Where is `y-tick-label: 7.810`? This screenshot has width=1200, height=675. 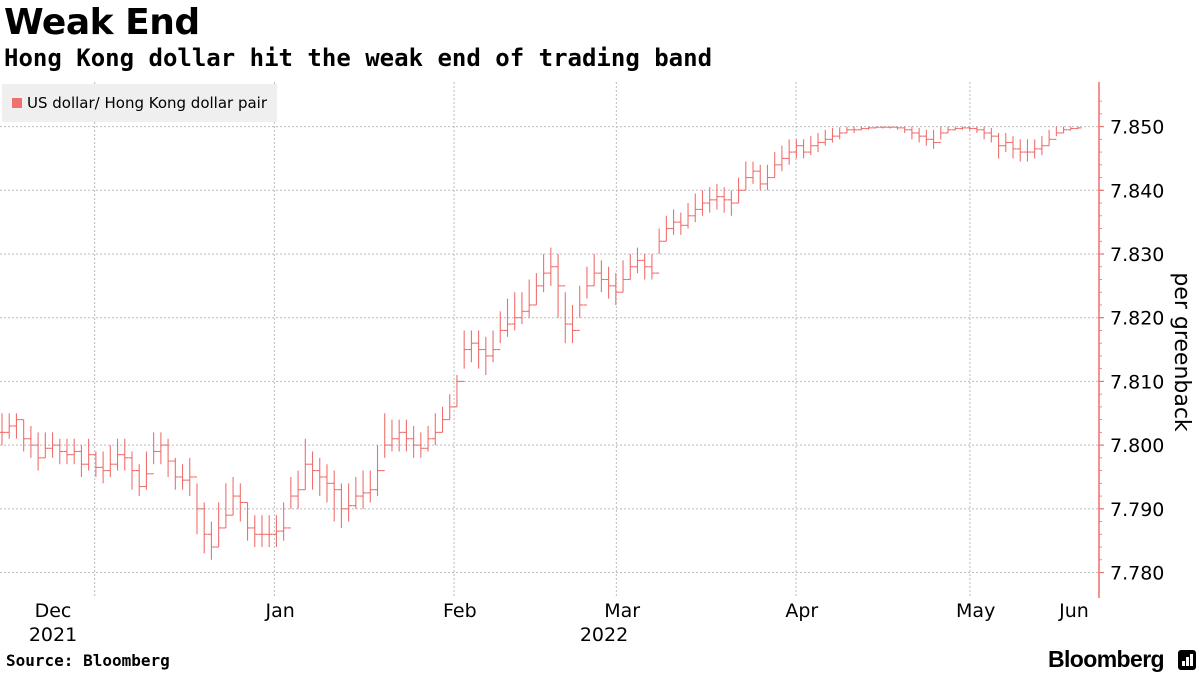 y-tick-label: 7.810 is located at coordinates (1137, 382).